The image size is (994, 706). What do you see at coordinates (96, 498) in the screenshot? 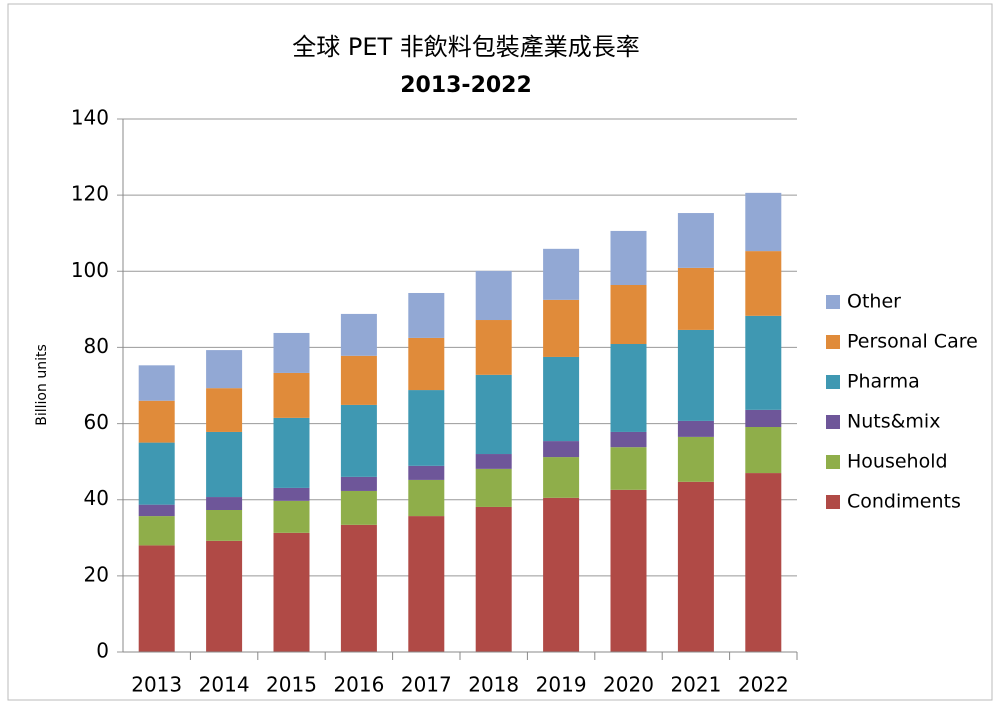
I see `y-tick-label: 40` at bounding box center [96, 498].